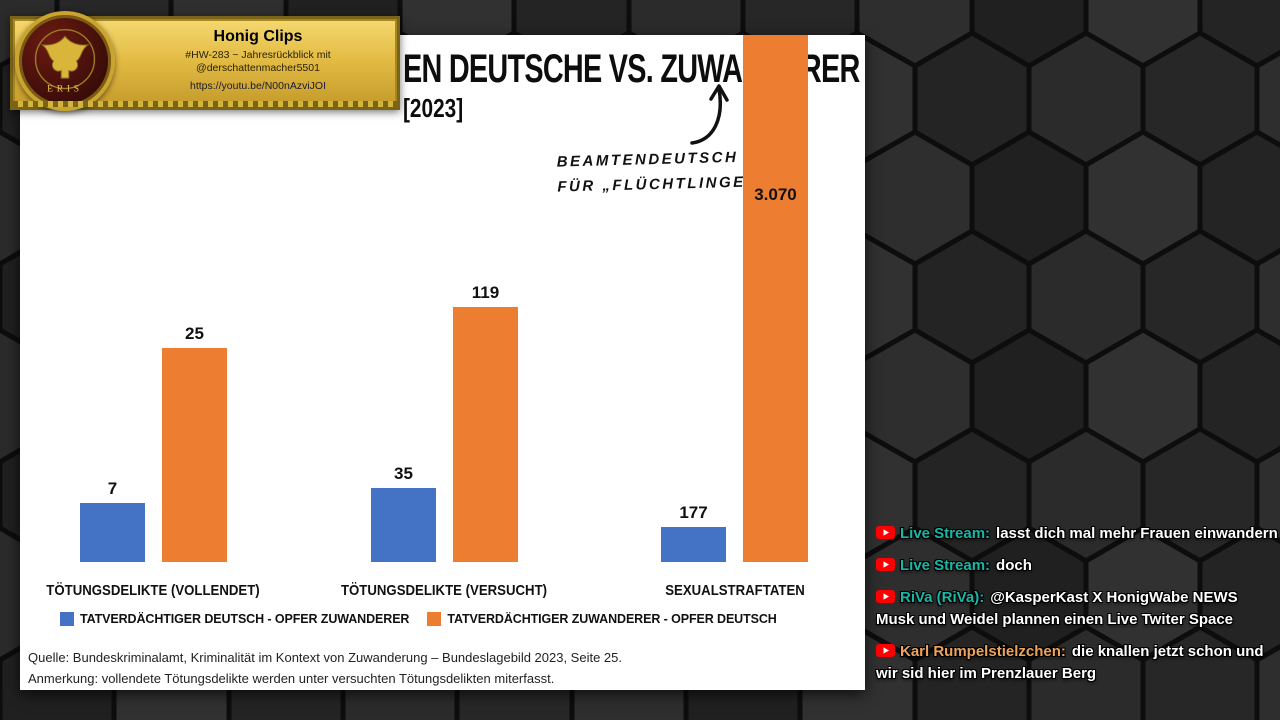 The image size is (1280, 720). Describe the element at coordinates (258, 36) in the screenshot. I see `banner-title: Honig Clips` at that location.